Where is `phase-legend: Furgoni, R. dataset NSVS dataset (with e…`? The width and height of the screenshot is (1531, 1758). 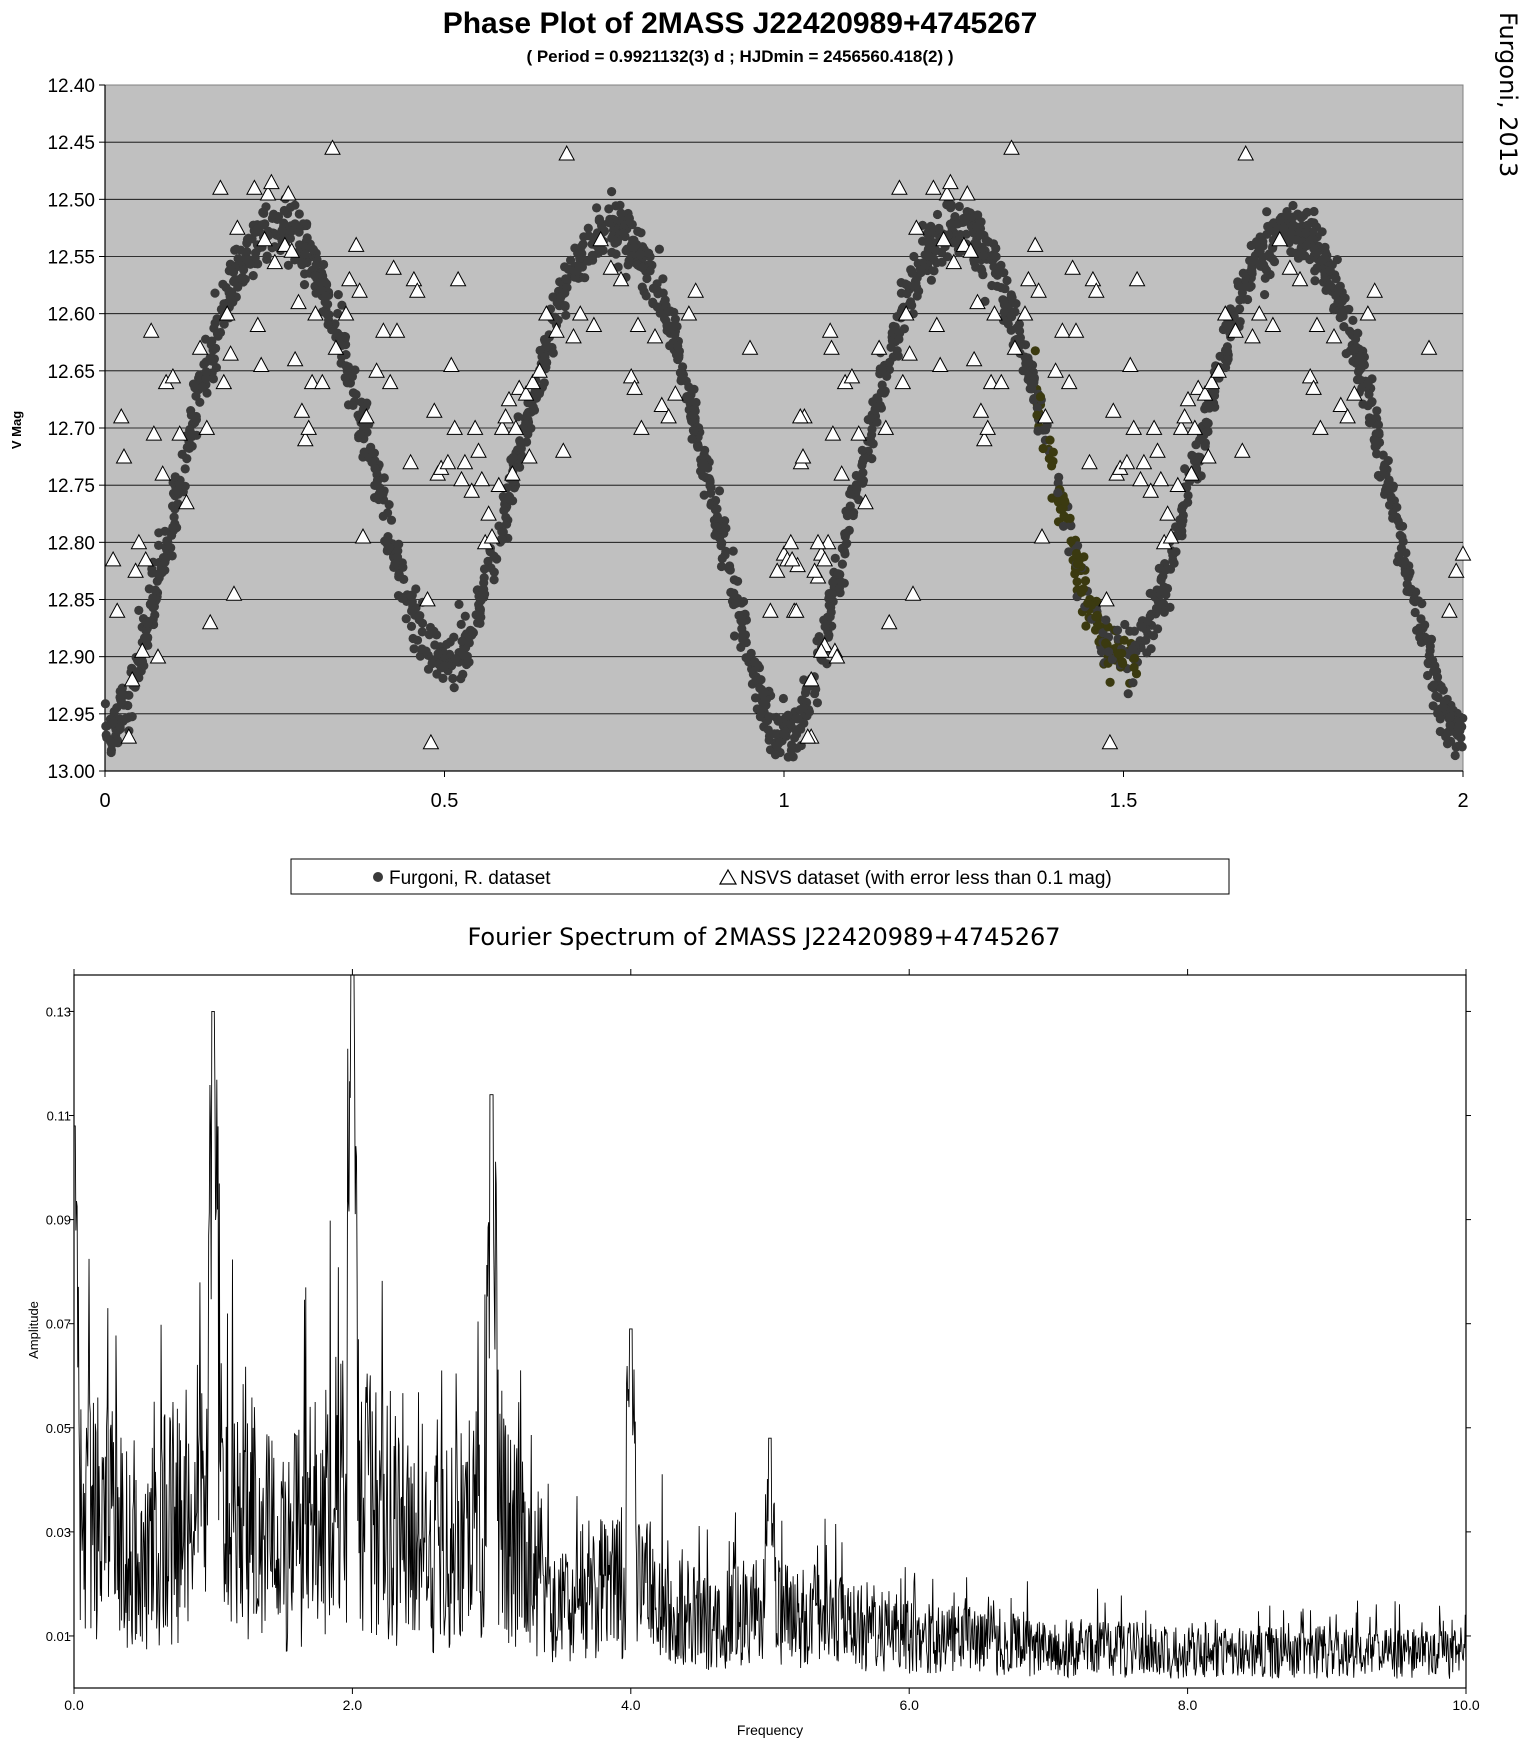 phase-legend: Furgoni, R. dataset NSVS dataset (with e… is located at coordinates (760, 876).